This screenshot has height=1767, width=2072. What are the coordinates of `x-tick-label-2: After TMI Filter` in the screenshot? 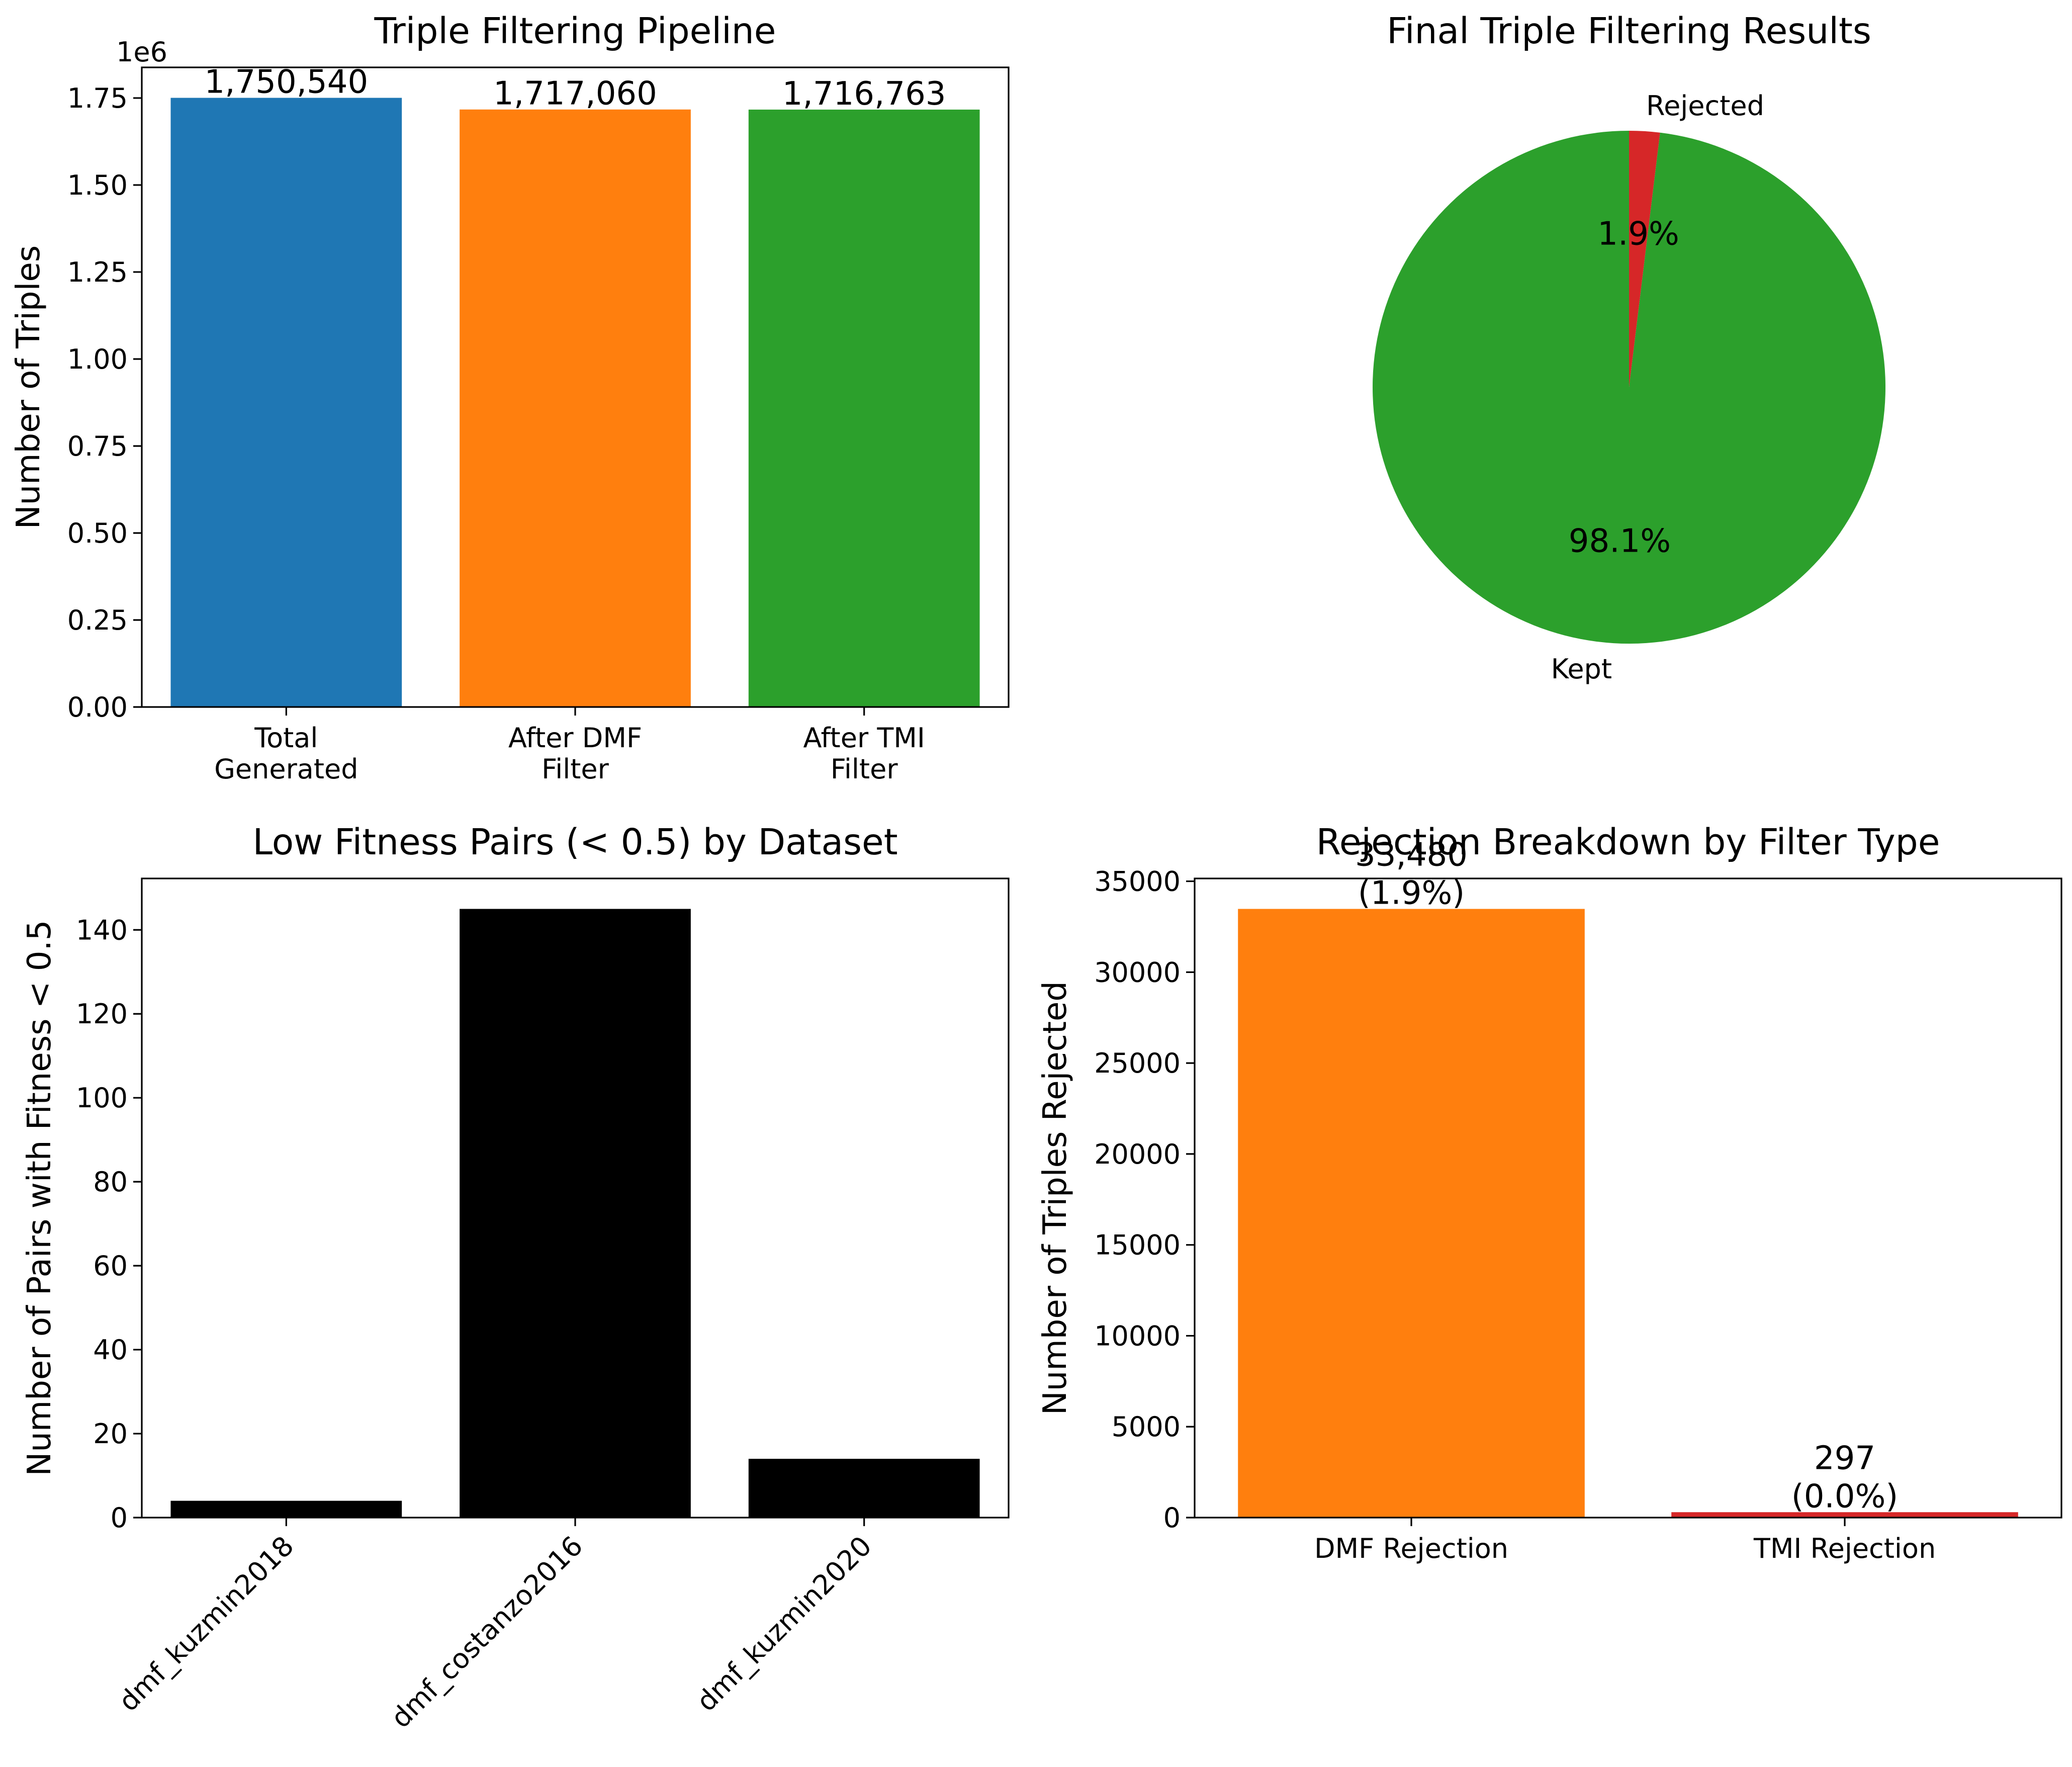 It's located at (864, 753).